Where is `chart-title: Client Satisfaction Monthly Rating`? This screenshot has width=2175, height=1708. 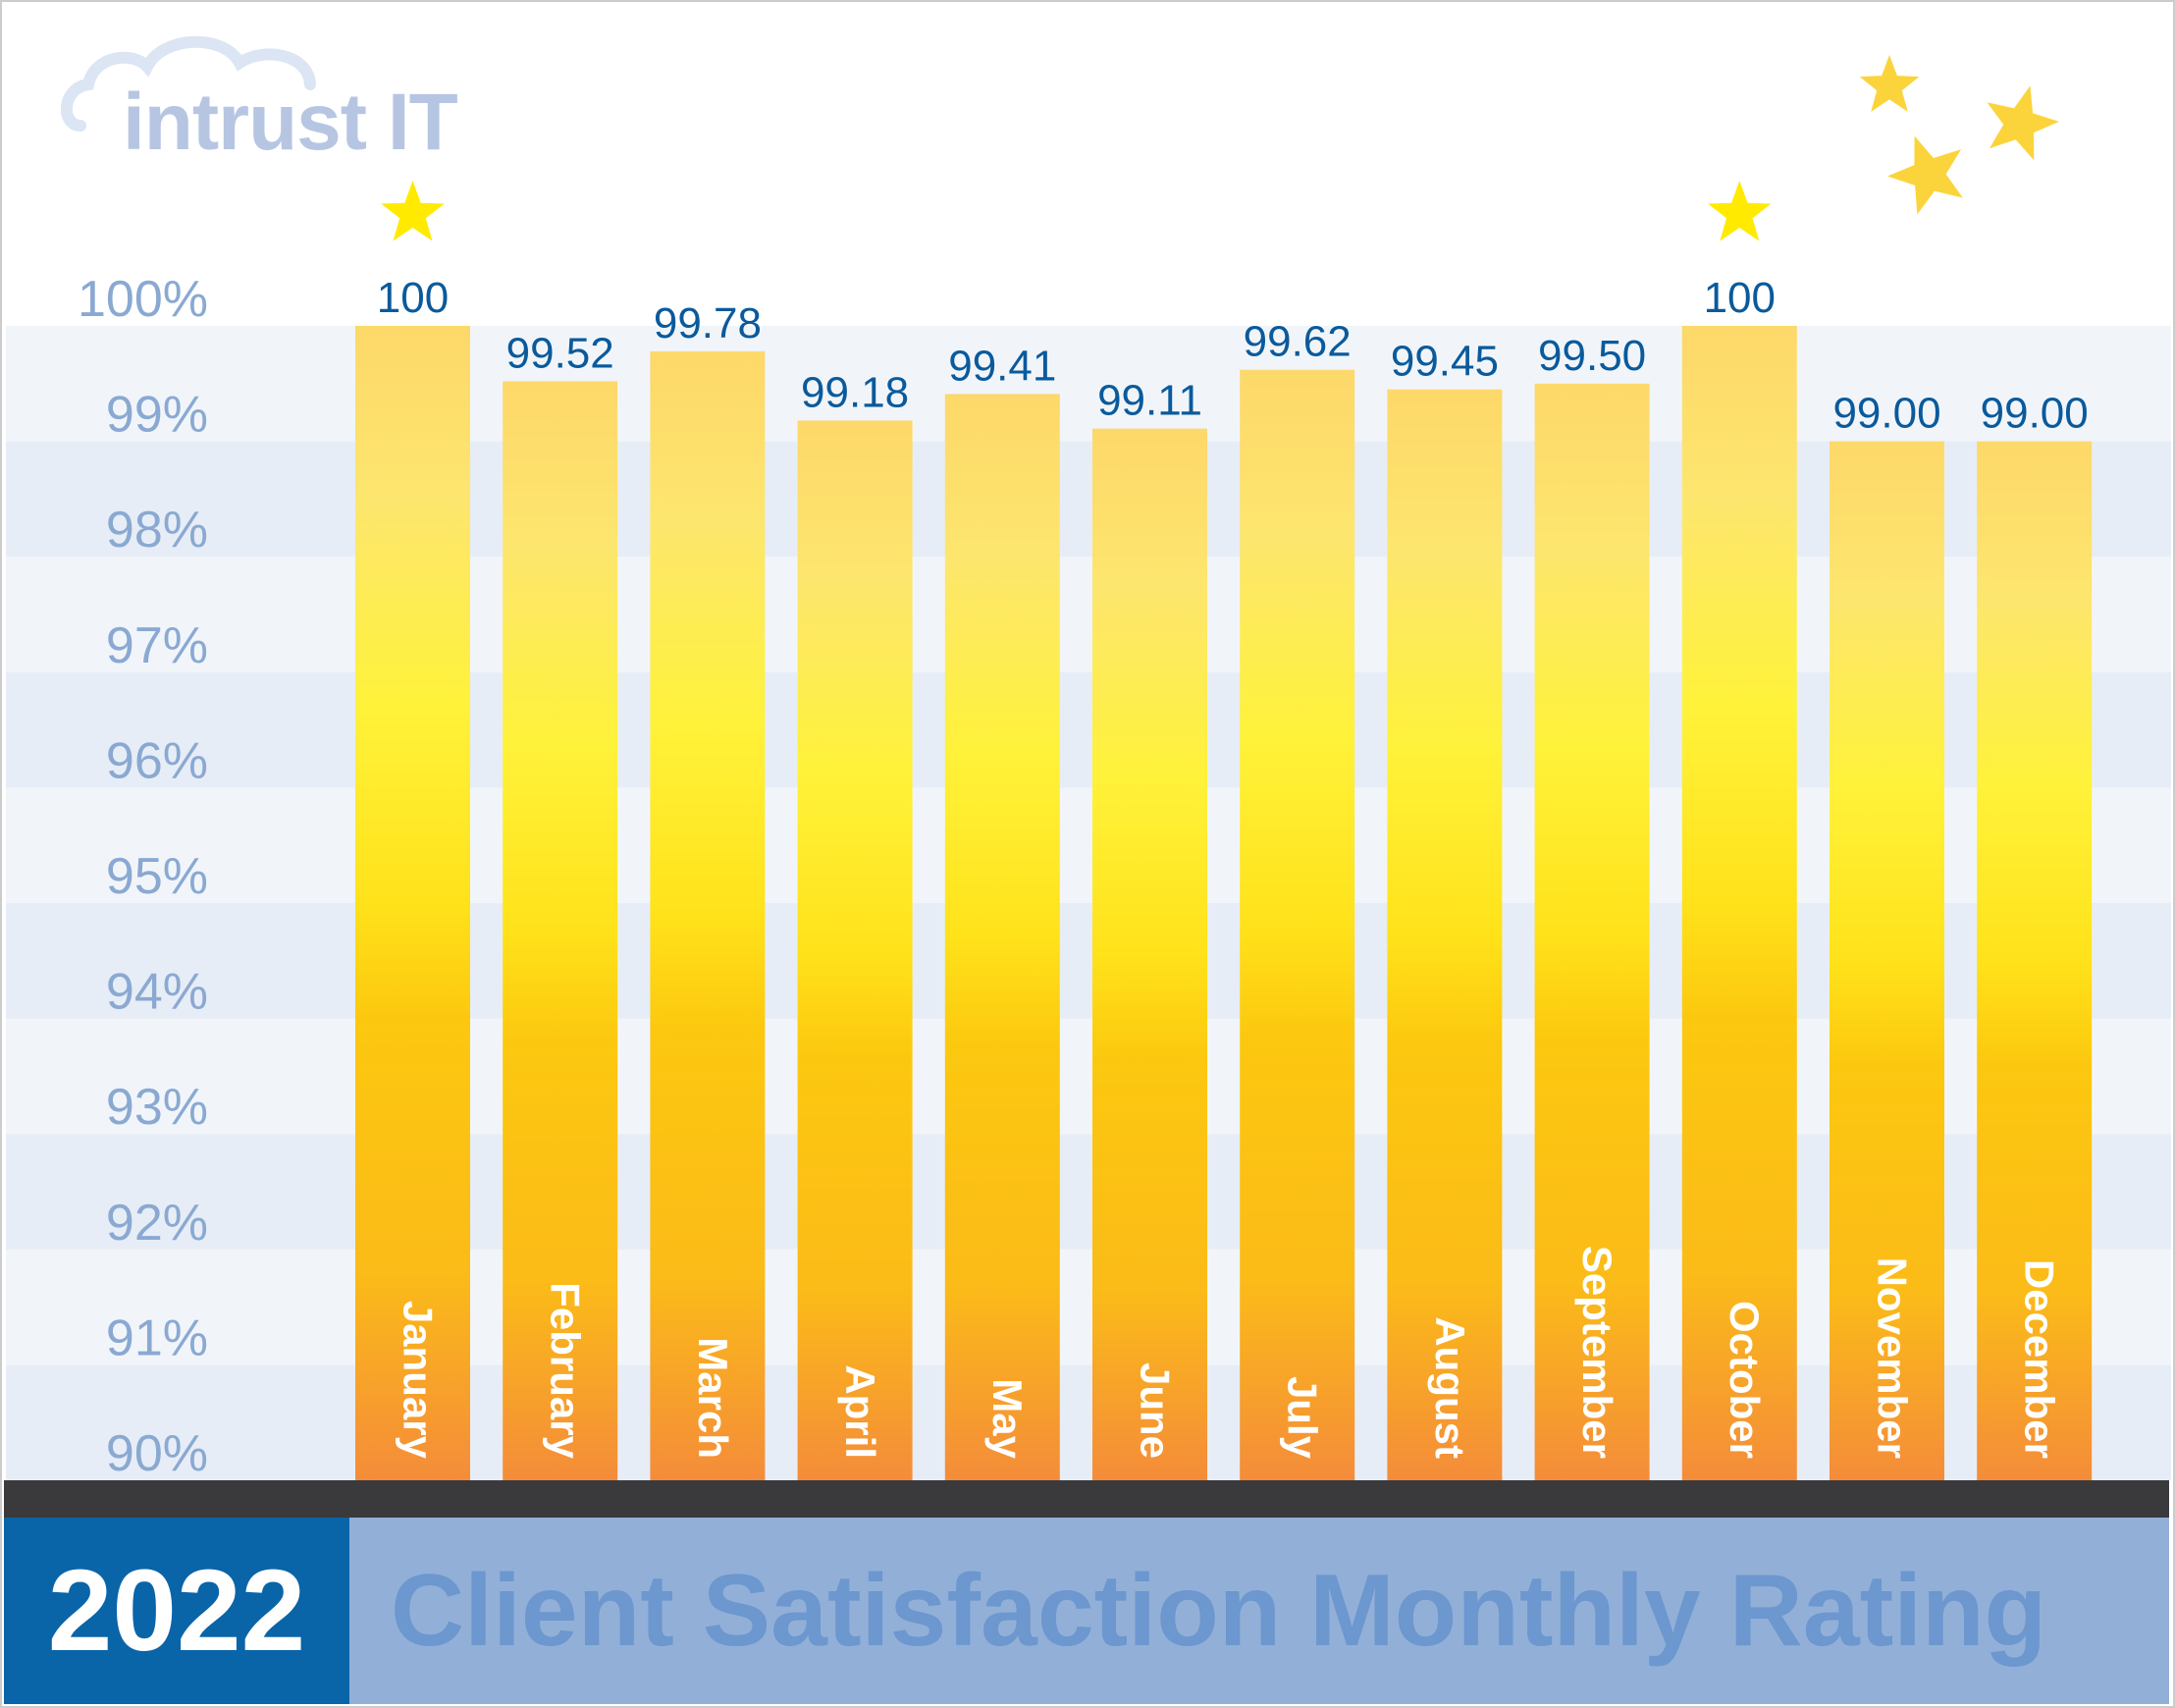
chart-title: Client Satisfaction Monthly Rating is located at coordinates (1219, 1611).